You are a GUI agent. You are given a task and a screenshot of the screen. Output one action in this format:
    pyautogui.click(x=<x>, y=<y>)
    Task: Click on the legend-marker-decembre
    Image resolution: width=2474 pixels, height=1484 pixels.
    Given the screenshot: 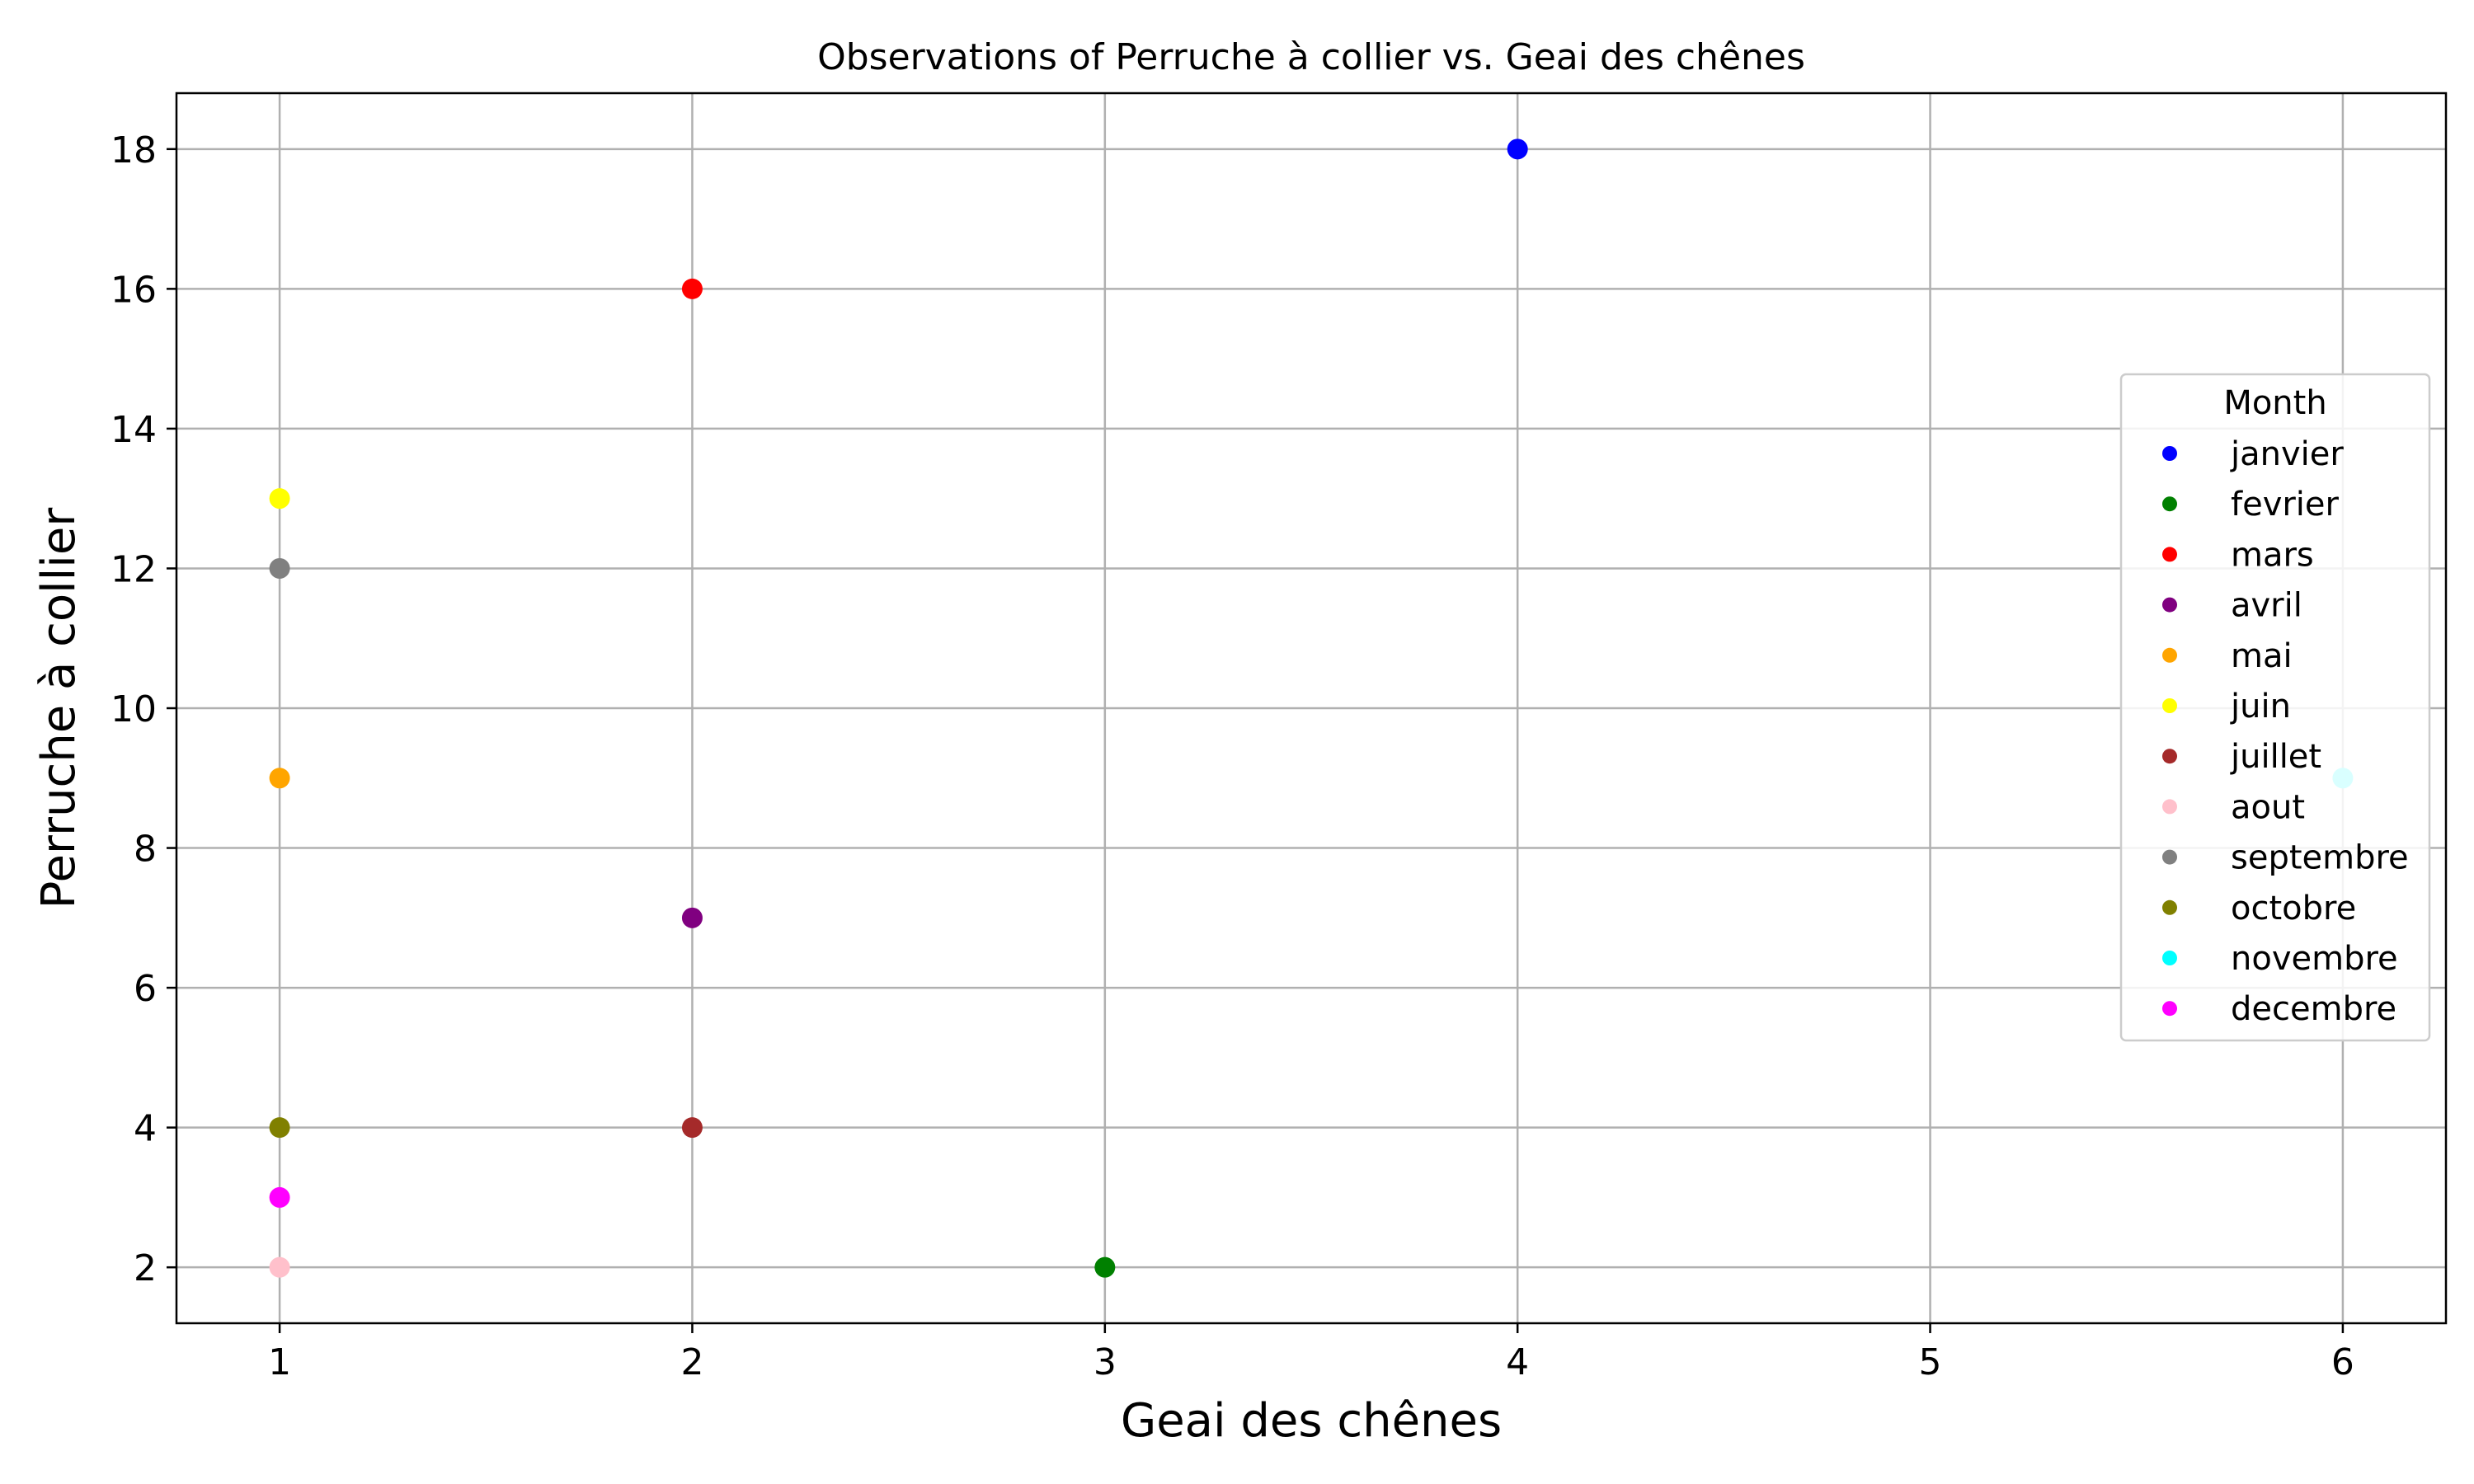 What is the action you would take?
    pyautogui.click(x=2169, y=1009)
    